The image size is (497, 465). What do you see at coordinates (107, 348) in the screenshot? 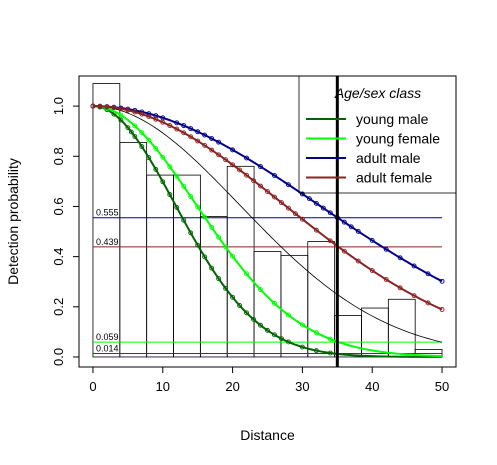
I see `reference-line-label: 0.014` at bounding box center [107, 348].